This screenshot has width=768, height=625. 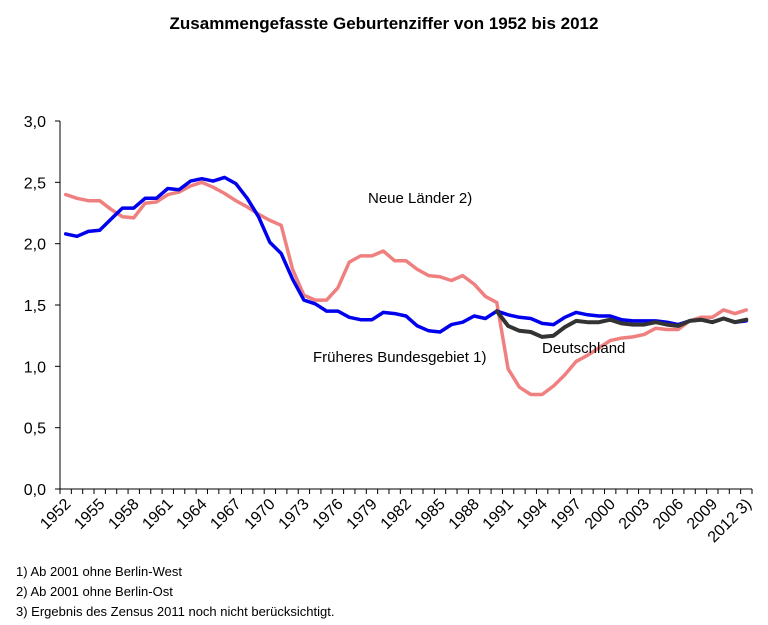 I want to click on x-tick-label: 1964, so click(x=191, y=514).